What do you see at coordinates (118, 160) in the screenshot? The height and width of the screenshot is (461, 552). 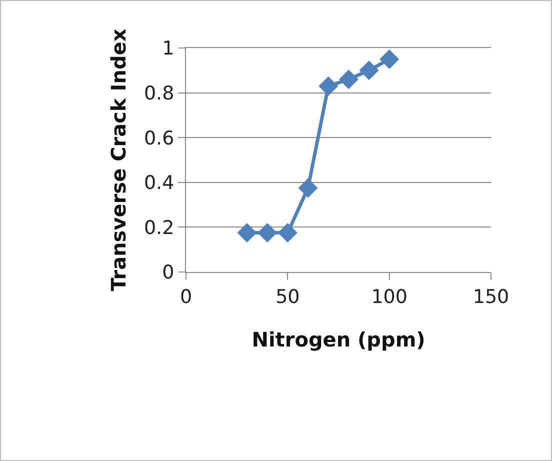 I see `y-axis-title: Transverse Crack Index` at bounding box center [118, 160].